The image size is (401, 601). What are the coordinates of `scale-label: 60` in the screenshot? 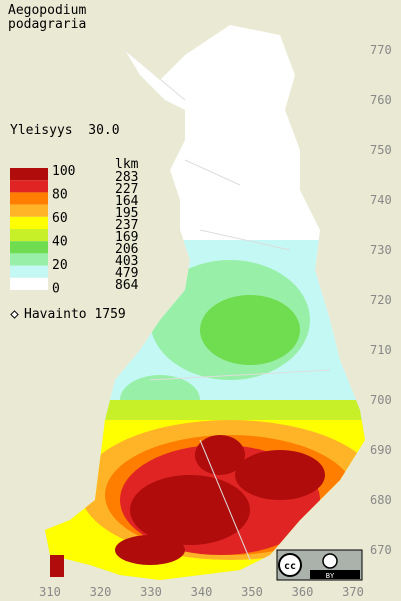 It's located at (60, 218).